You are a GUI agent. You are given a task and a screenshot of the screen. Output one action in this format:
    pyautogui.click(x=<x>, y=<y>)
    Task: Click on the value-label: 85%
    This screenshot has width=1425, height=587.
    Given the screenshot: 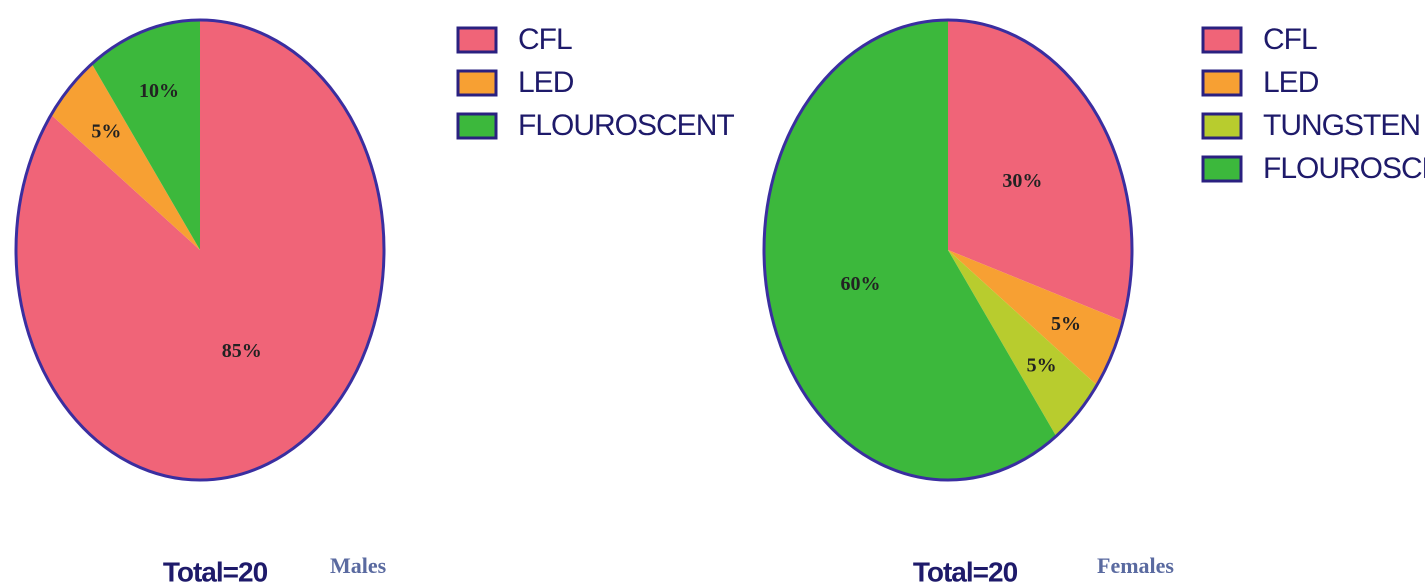 What is the action you would take?
    pyautogui.click(x=242, y=351)
    